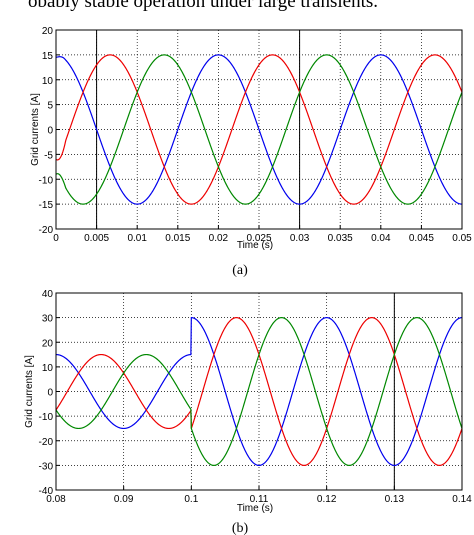 This screenshot has height=535, width=474. I want to click on x-tick-label: 0.04, so click(381, 238).